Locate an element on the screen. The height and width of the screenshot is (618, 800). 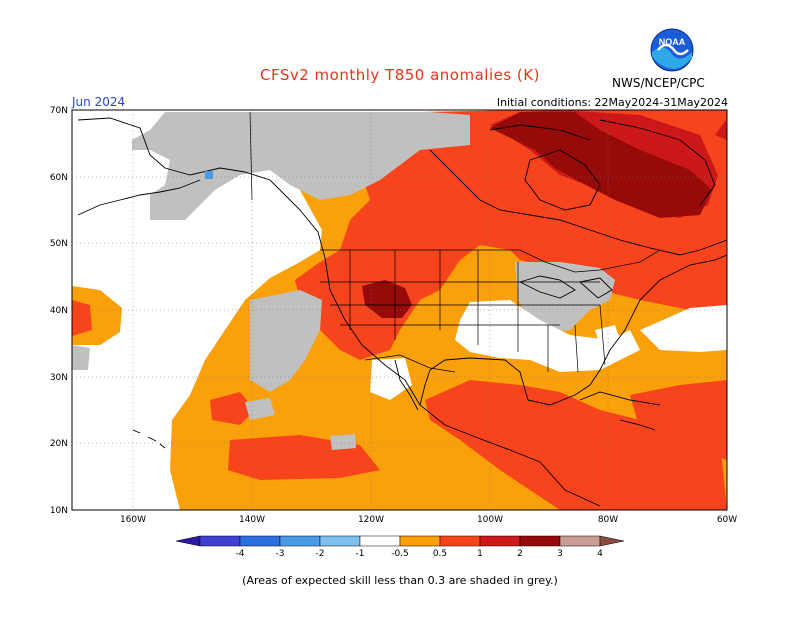
lat-tick-label: 50N is located at coordinates (59, 244).